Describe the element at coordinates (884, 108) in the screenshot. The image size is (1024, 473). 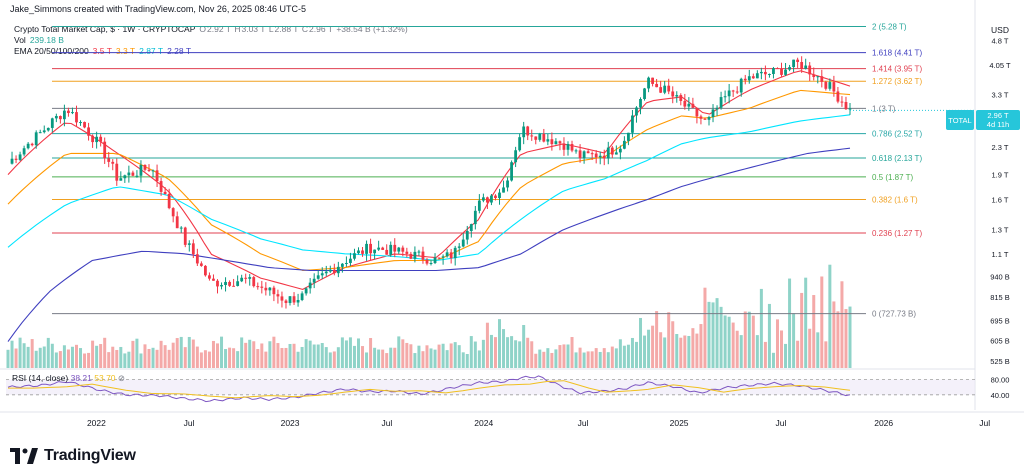
I see `fib-level-label: 1 (3 T)` at that location.